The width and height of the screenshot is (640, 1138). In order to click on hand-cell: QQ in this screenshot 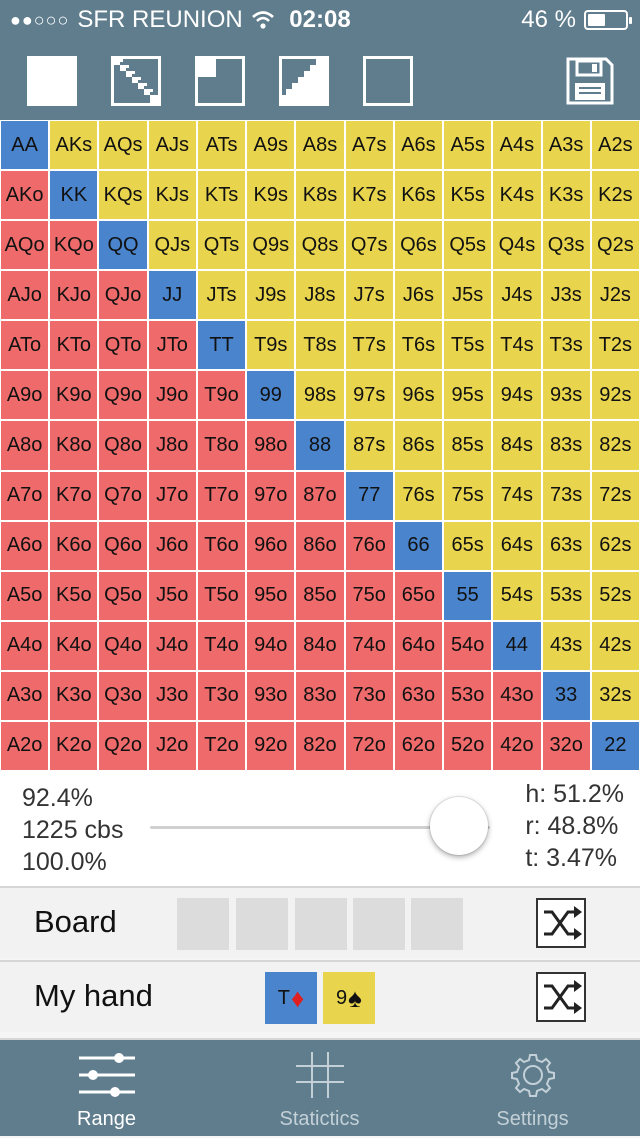, I will do `click(123, 245)`.